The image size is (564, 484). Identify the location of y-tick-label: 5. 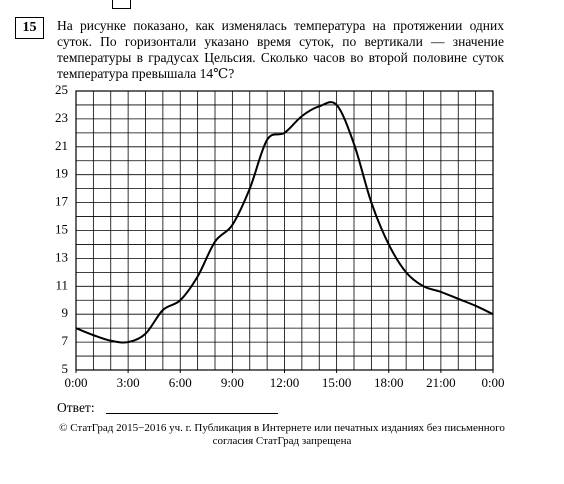
(65, 368).